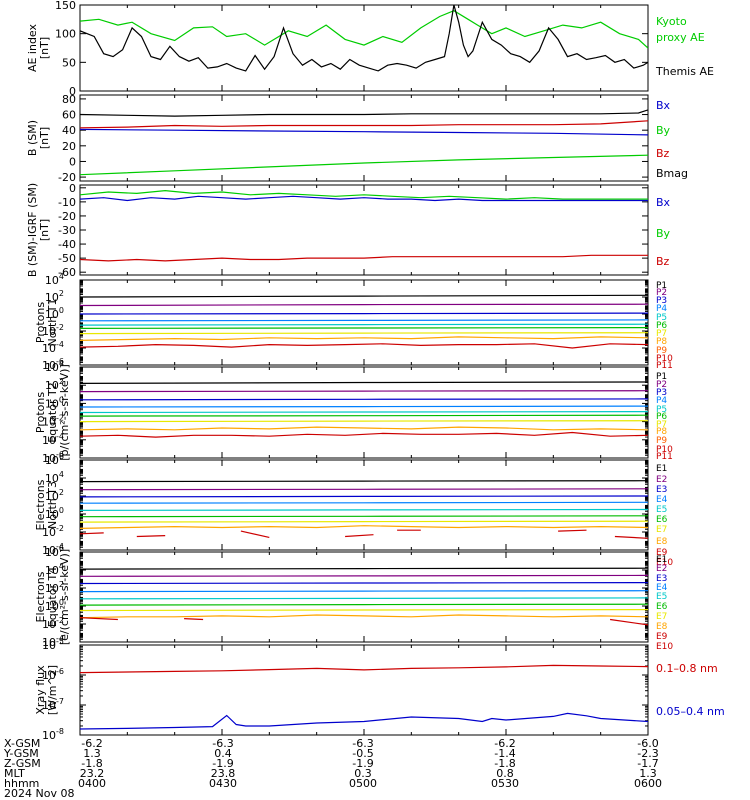 This screenshot has width=750, height=800. Describe the element at coordinates (663, 153) in the screenshot. I see `legend-entry: Bz` at that location.